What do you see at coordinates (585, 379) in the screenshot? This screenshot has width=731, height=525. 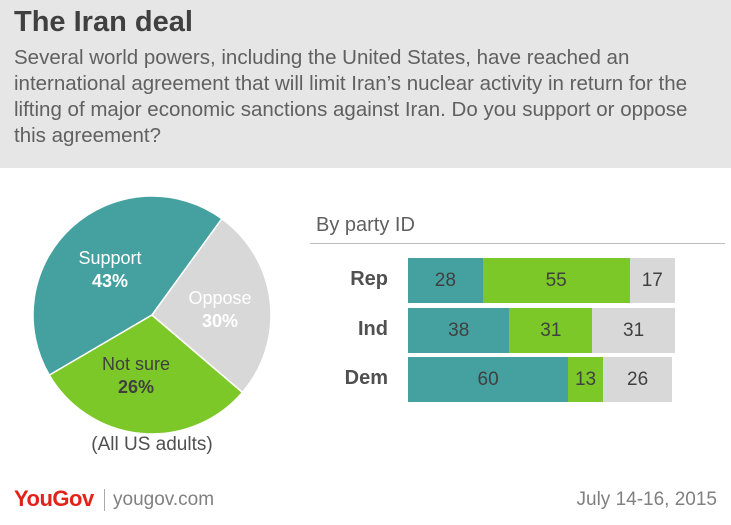 I see `bar-dem-oppose: 13` at bounding box center [585, 379].